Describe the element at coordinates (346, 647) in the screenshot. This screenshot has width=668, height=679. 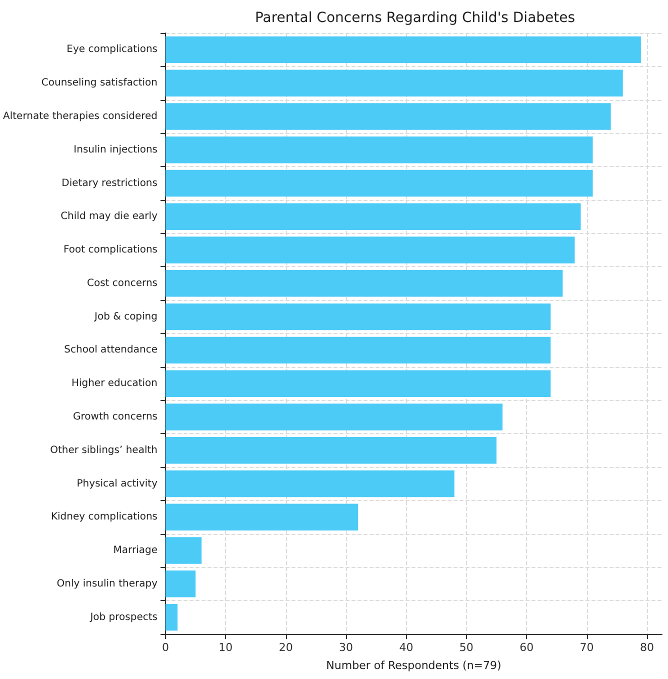
I see `x-tick-label: 30` at that location.